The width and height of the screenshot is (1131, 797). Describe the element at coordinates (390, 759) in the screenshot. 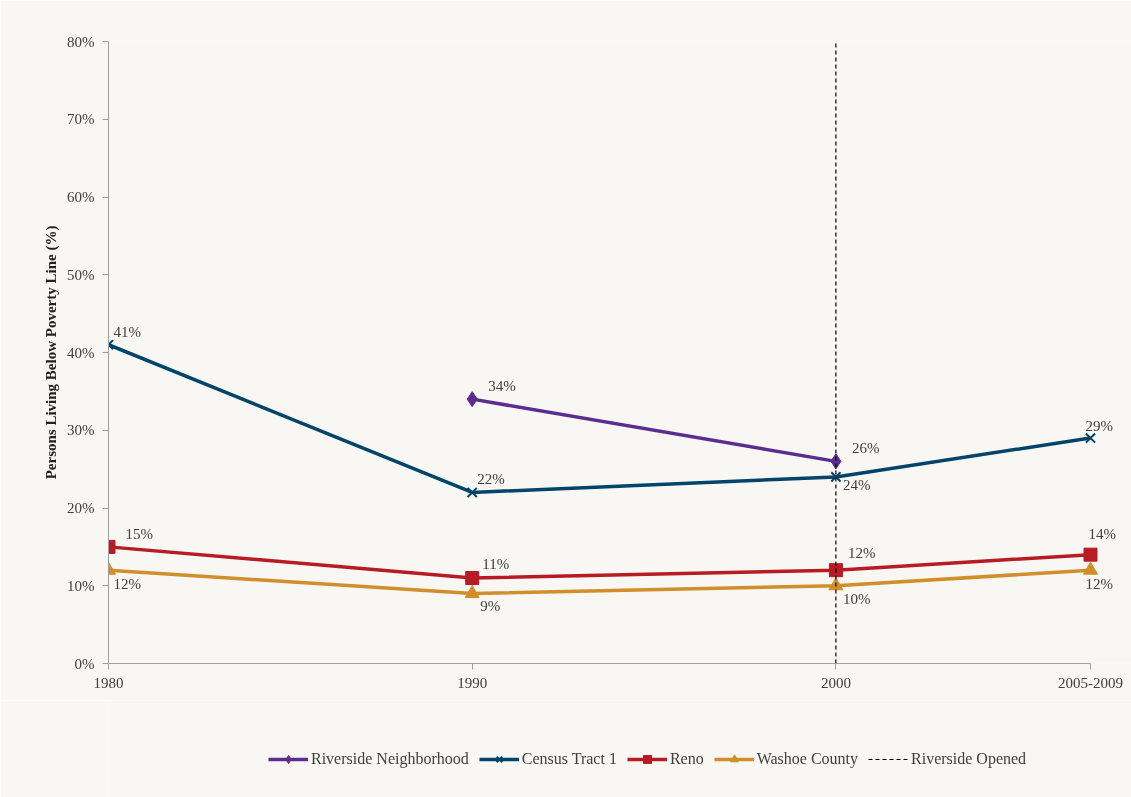

I see `legend-label: Riverside Neighborhood` at that location.